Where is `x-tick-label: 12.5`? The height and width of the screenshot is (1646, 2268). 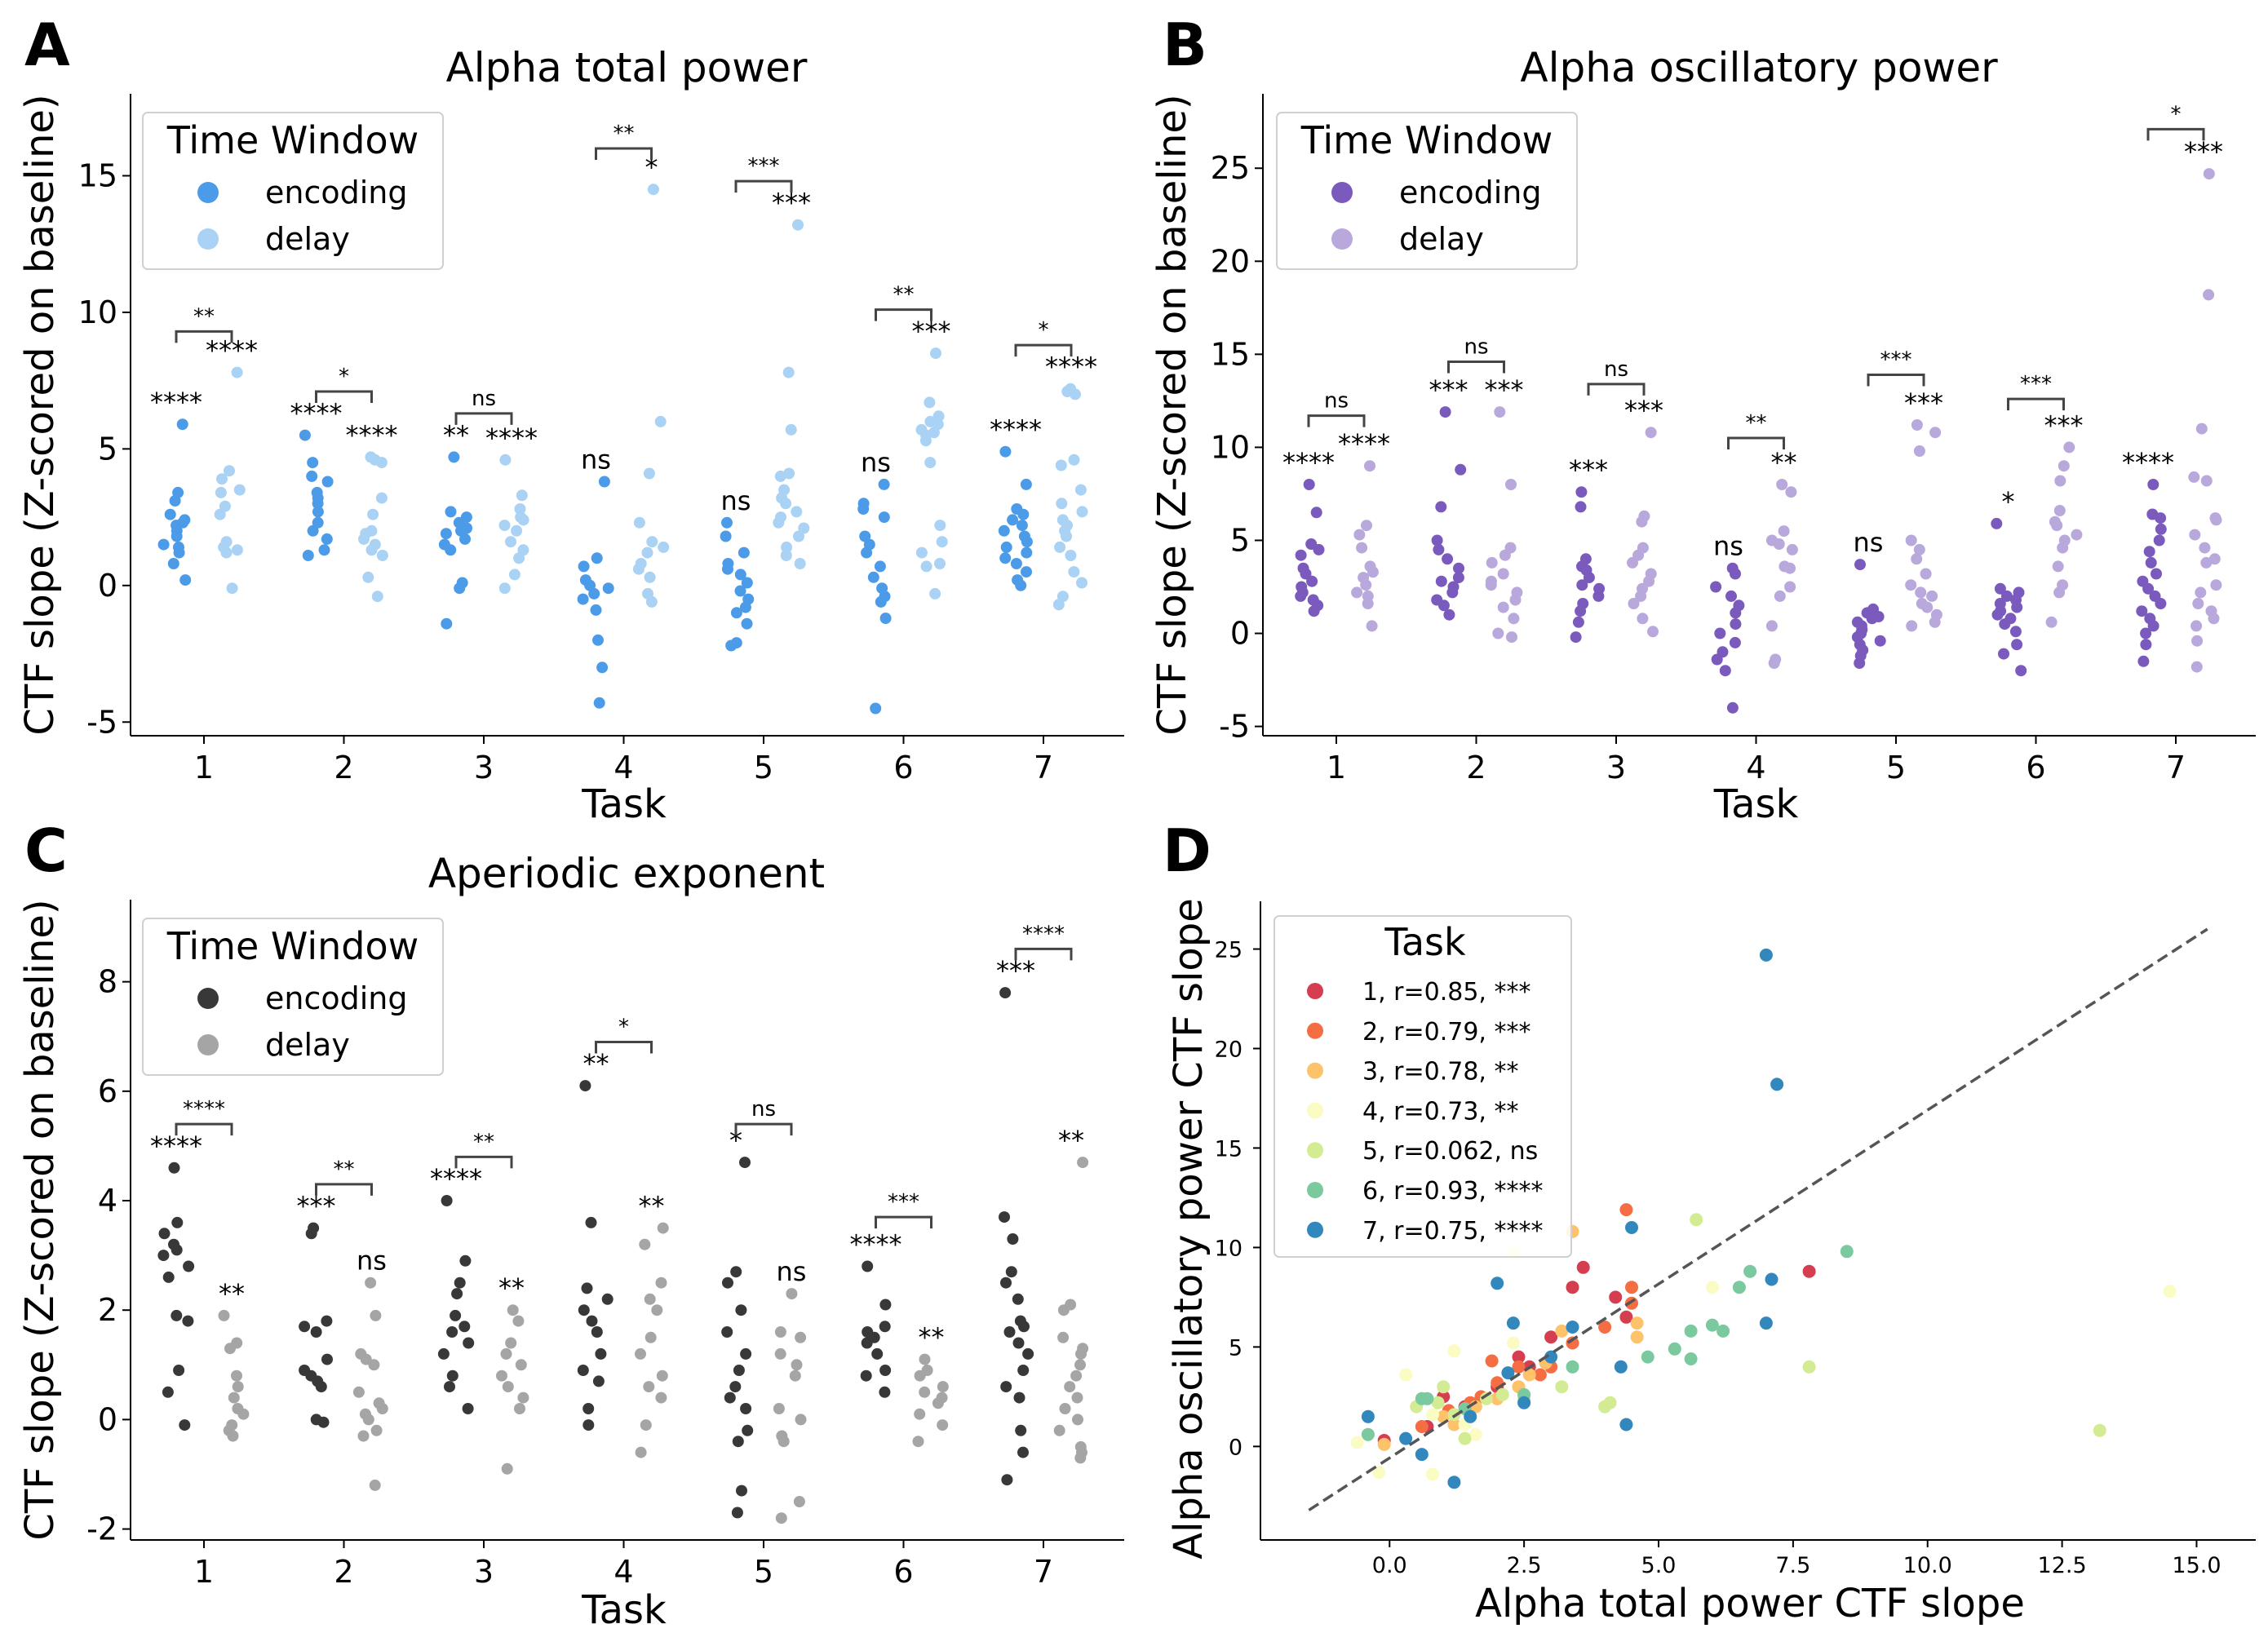 x-tick-label: 12.5 is located at coordinates (2062, 1566).